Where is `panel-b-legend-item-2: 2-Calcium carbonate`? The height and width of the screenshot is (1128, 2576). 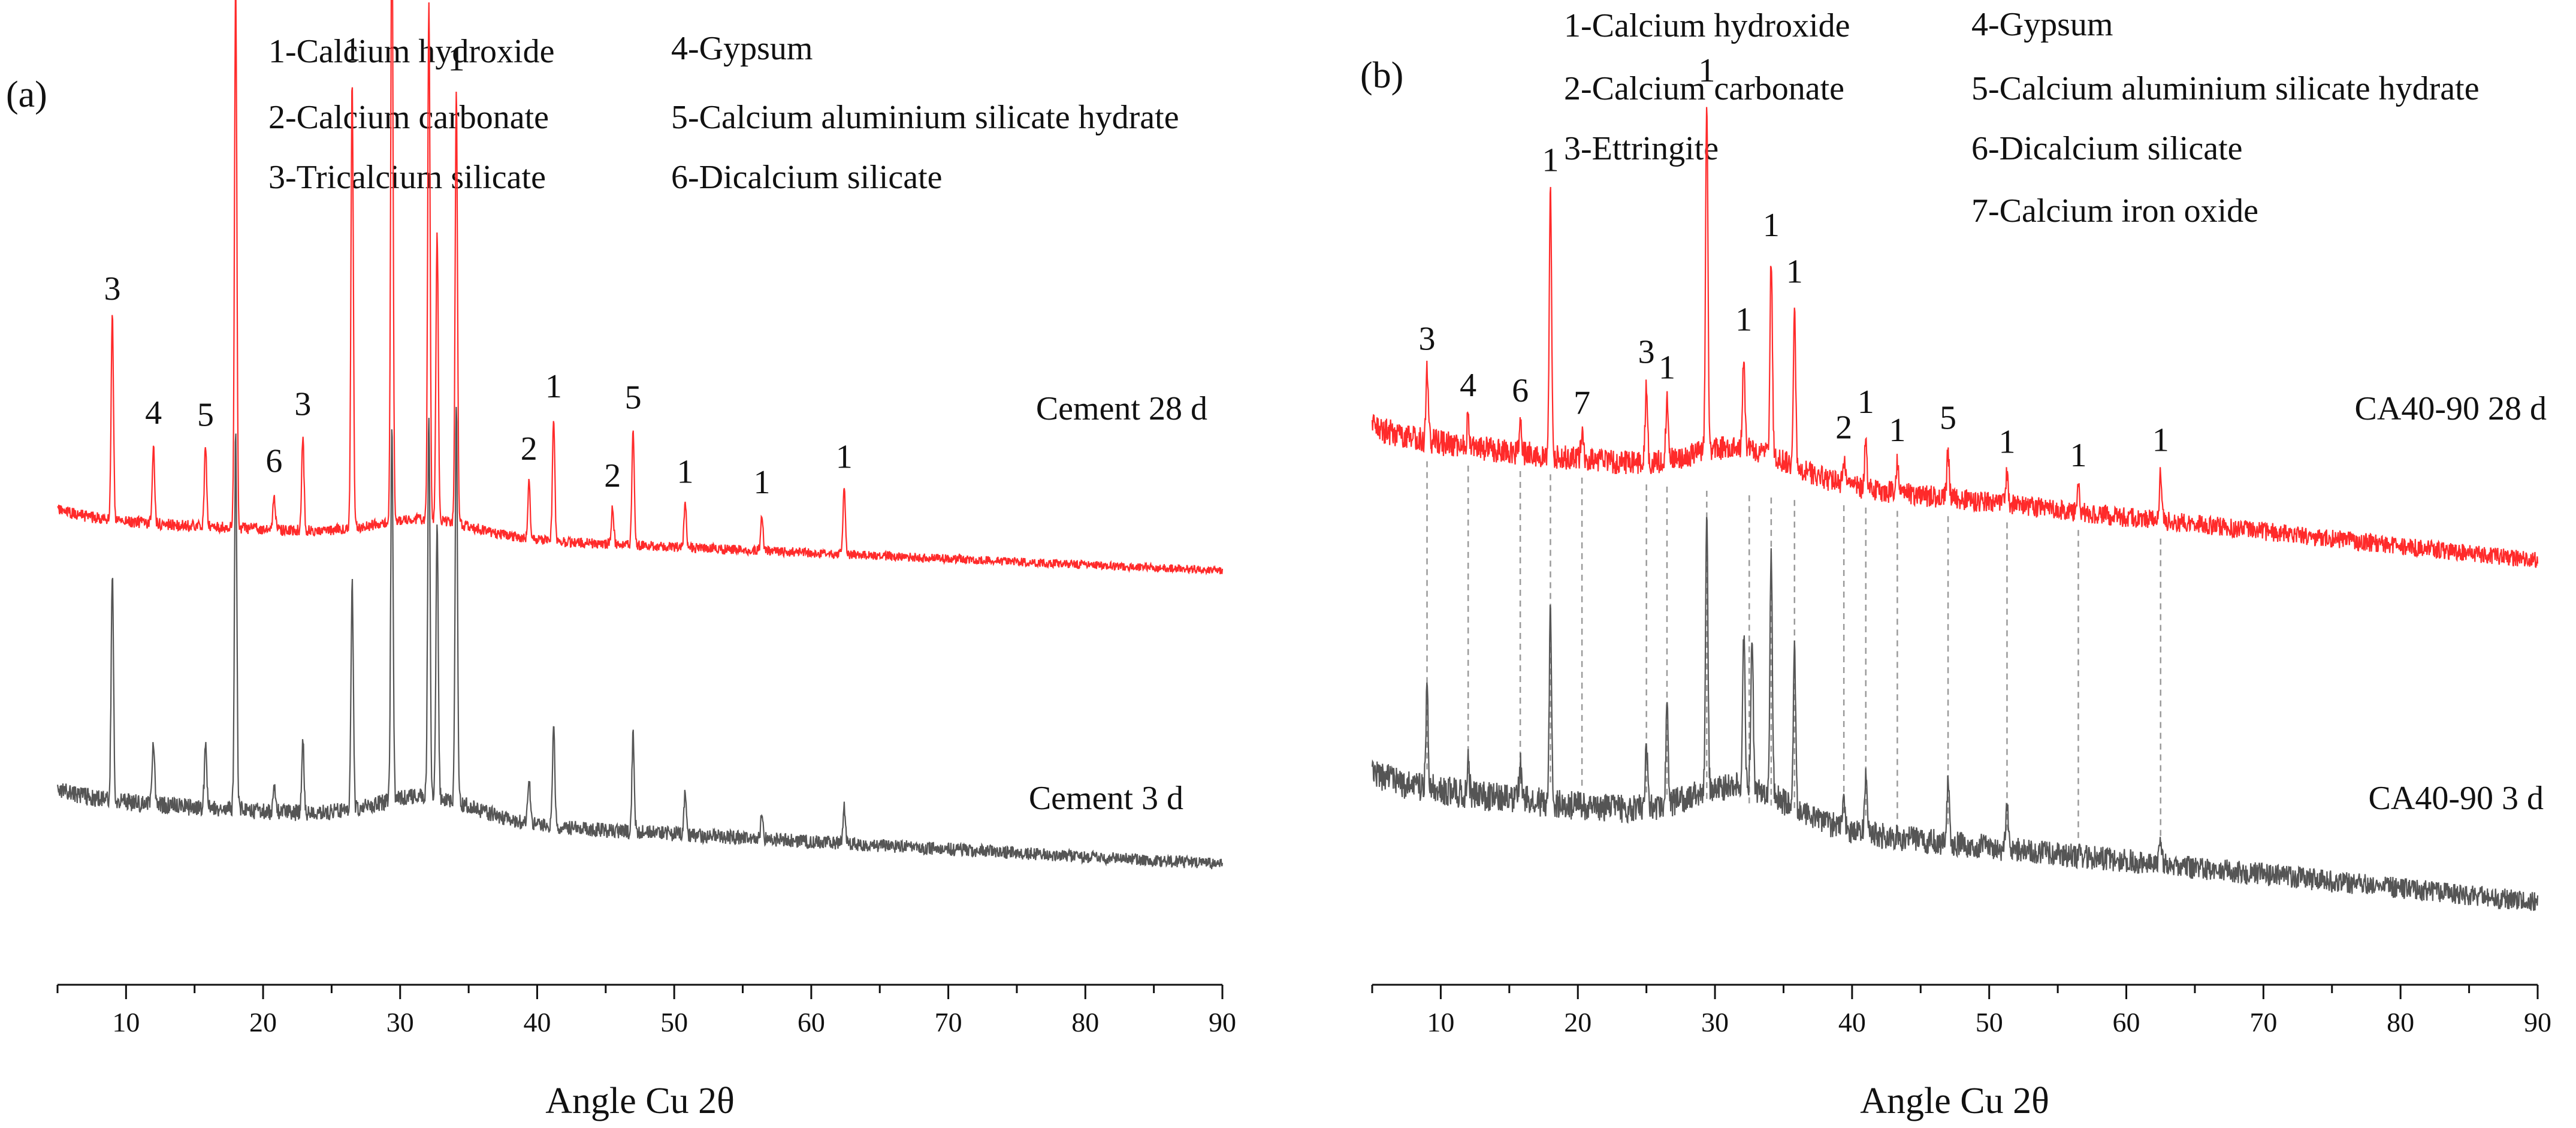
panel-b-legend-item-2: 2-Calcium carbonate is located at coordinates (1704, 89).